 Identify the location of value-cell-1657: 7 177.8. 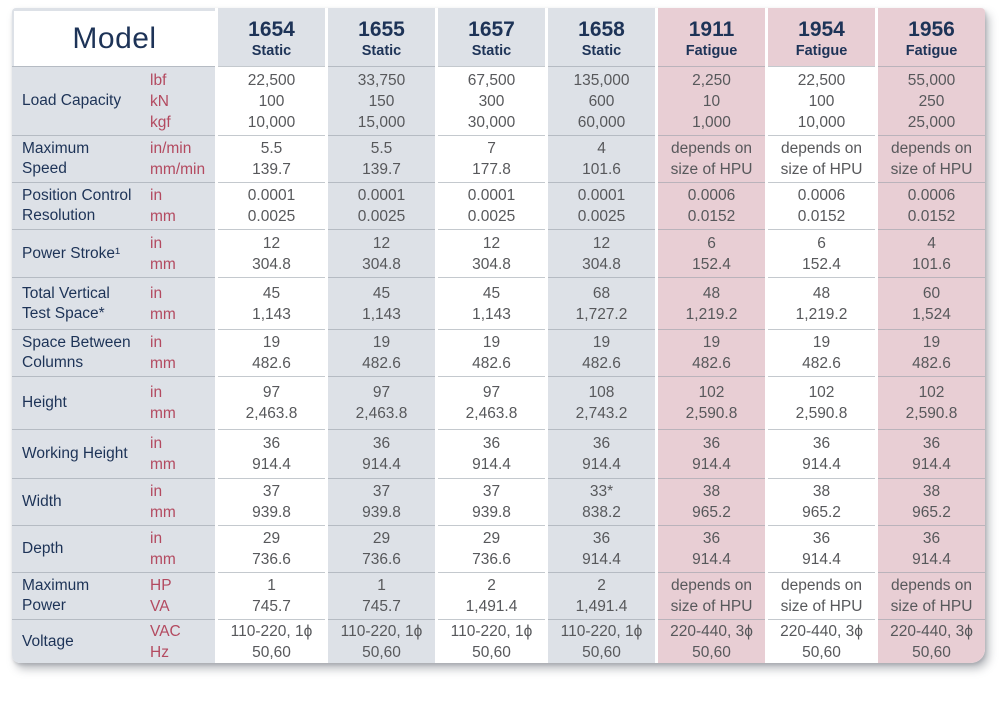
(491, 158).